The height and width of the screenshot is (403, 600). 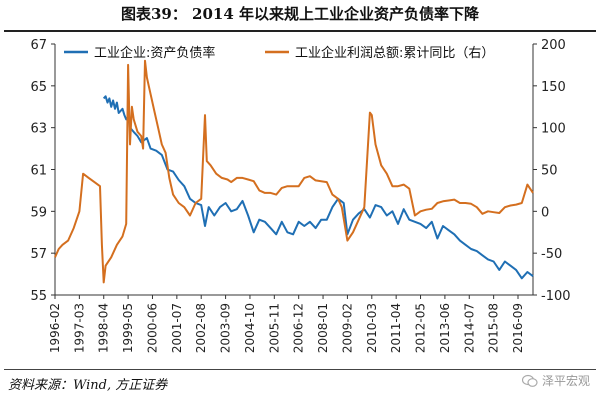 What do you see at coordinates (88, 385) in the screenshot?
I see `source-note: 资料来源：Wind, 方正证券` at bounding box center [88, 385].